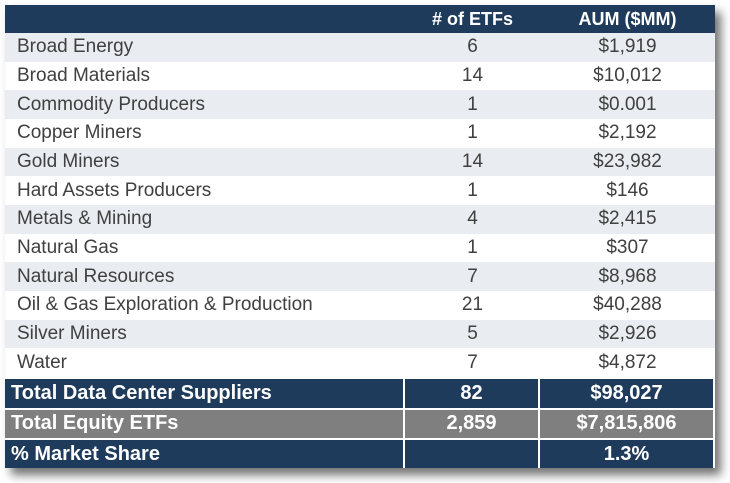  What do you see at coordinates (627, 363) in the screenshot?
I see `row-value: $4,872` at bounding box center [627, 363].